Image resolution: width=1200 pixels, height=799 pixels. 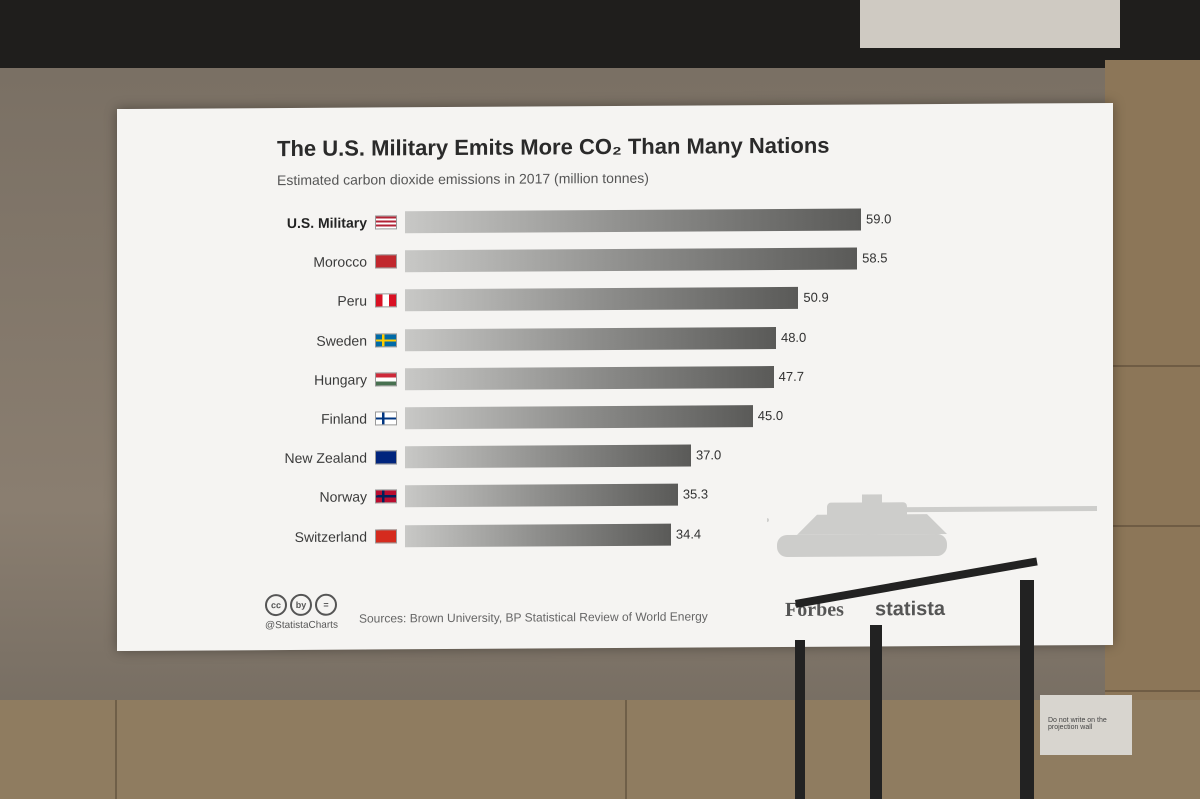 I want to click on switzerland-flag-icon, so click(x=386, y=536).